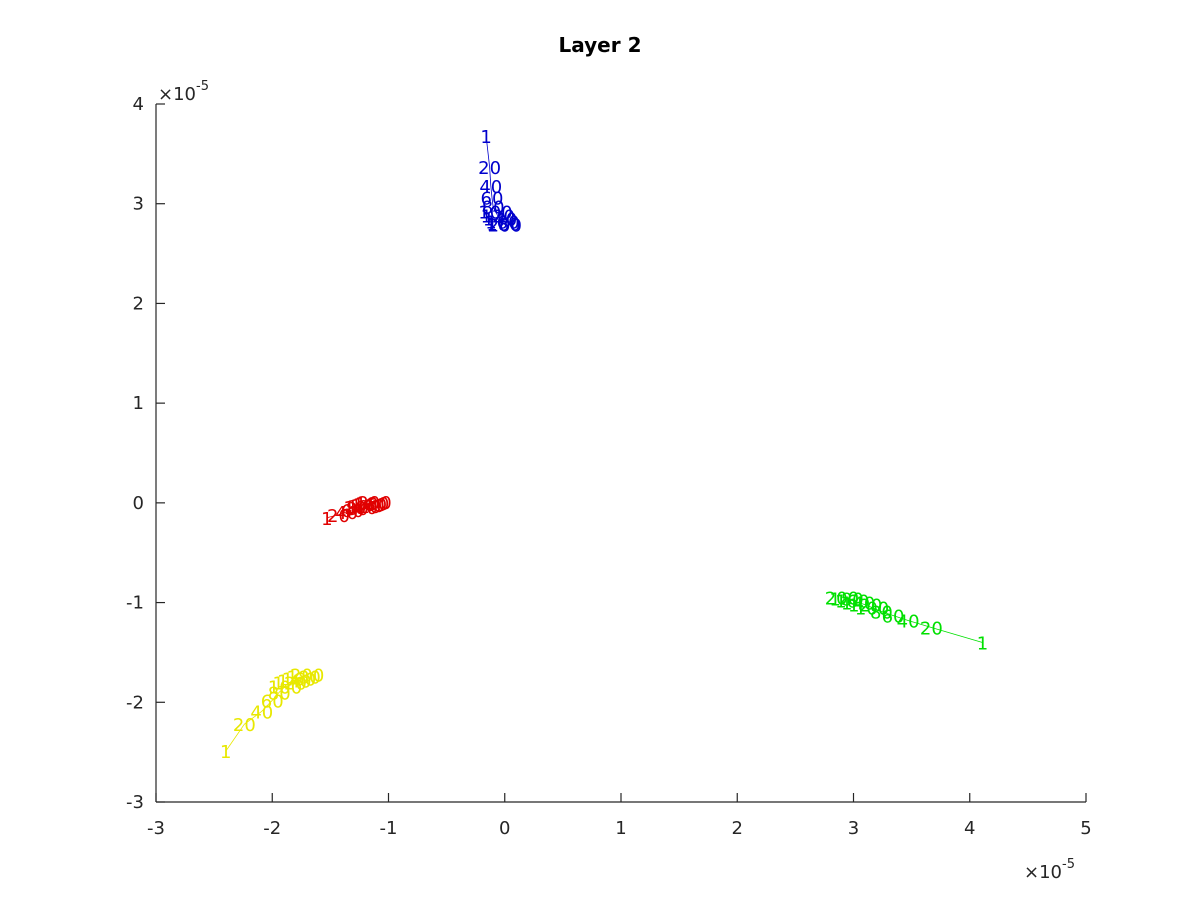 The width and height of the screenshot is (1200, 900). I want to click on y-exponent-label: ×10 -5, so click(183, 92).